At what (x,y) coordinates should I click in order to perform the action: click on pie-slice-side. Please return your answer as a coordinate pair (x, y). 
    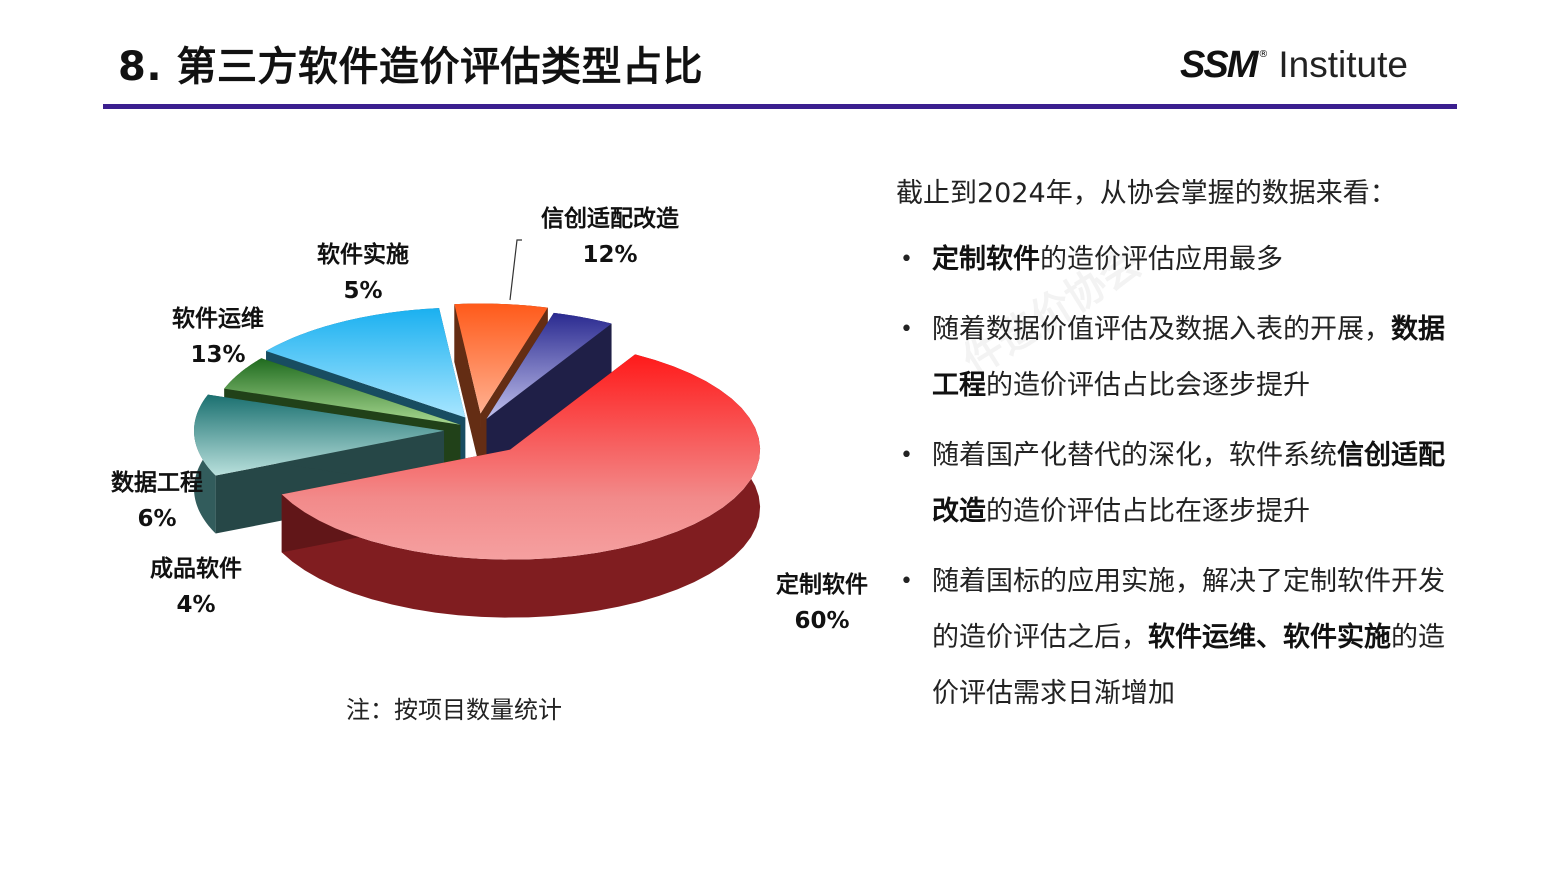
    Looking at the image, I should click on (521, 486).